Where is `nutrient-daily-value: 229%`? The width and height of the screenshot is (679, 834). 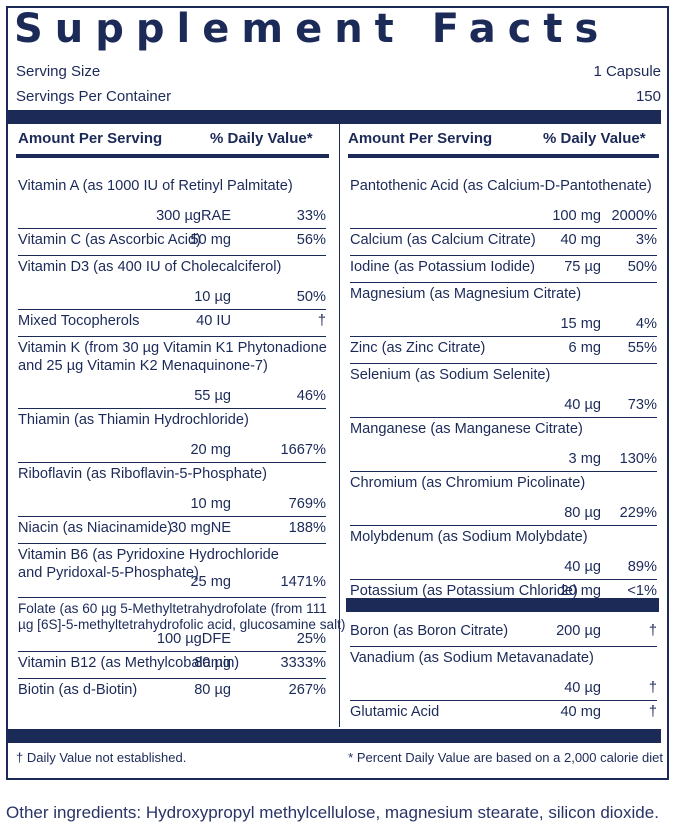
nutrient-daily-value: 229% is located at coordinates (638, 513).